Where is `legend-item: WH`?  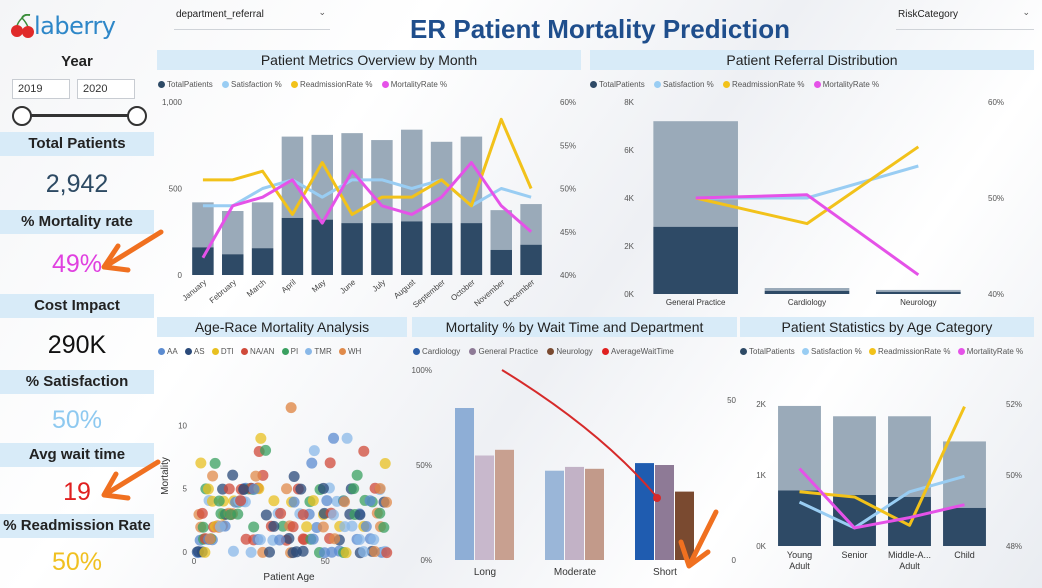
legend-item: WH is located at coordinates (349, 351).